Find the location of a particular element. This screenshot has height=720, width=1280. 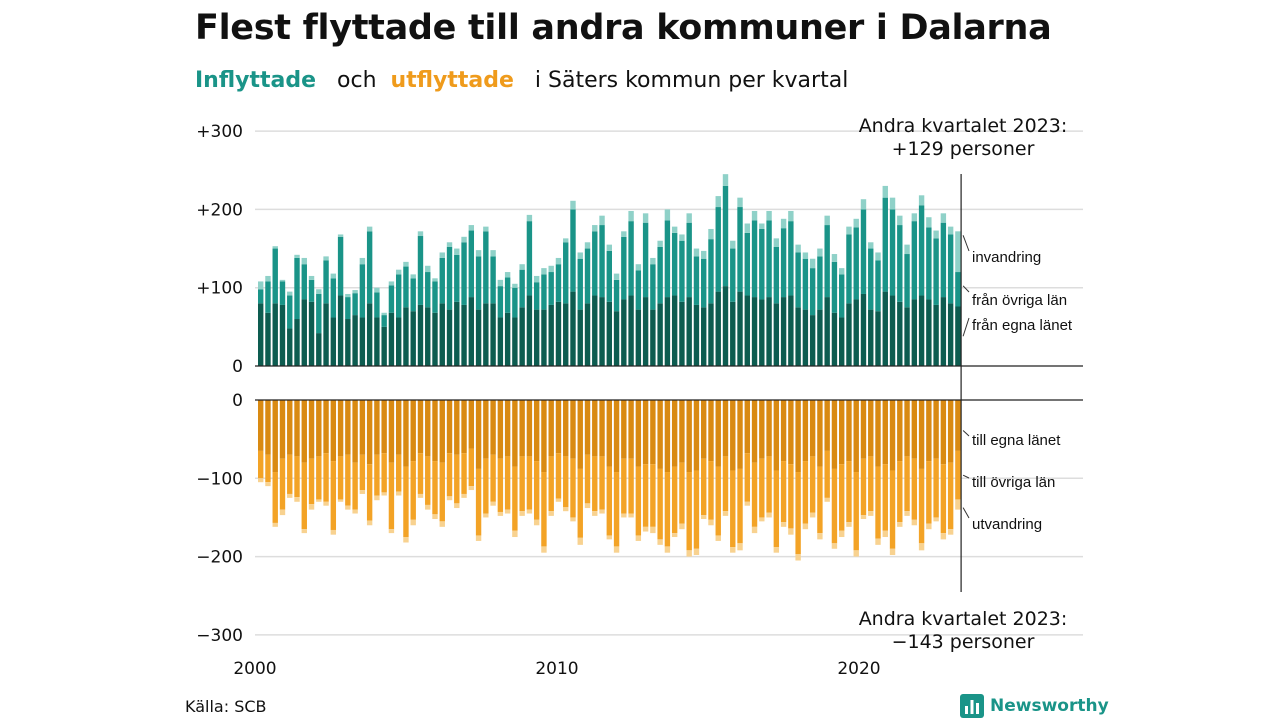

subtitle-rest: i Säters kommun per kvartal is located at coordinates (691, 80).